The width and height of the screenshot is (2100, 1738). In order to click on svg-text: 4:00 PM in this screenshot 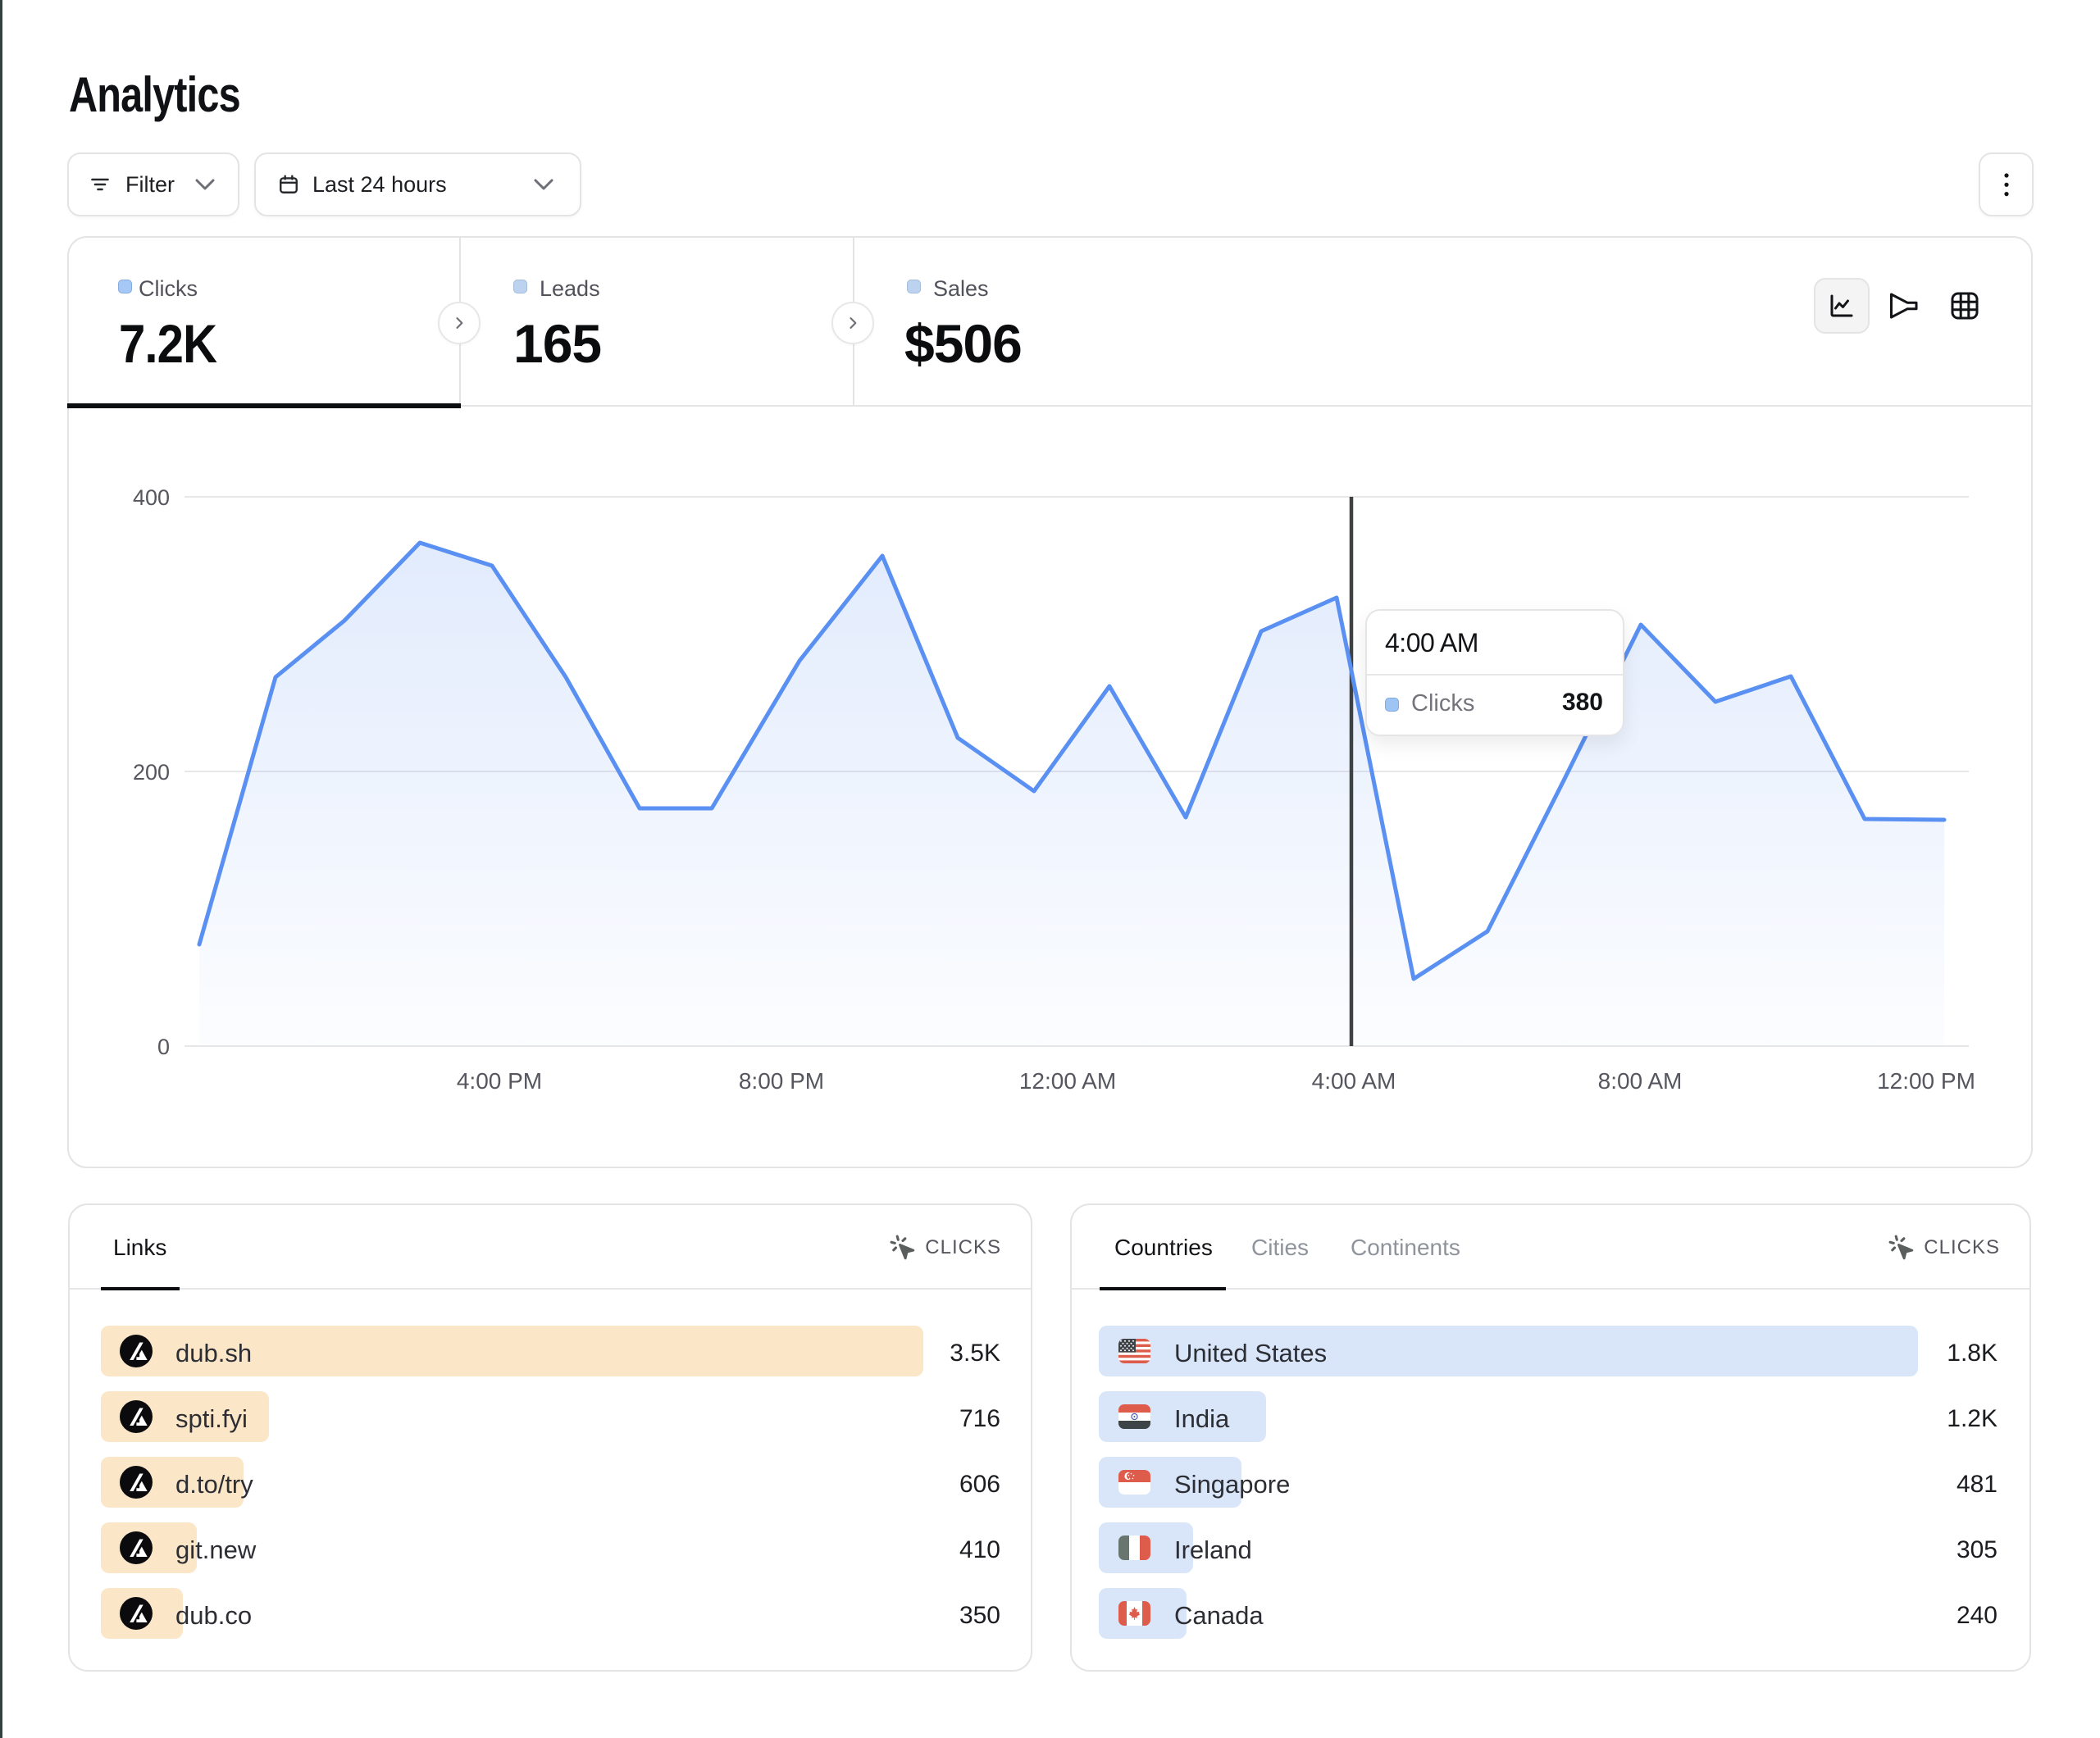, I will do `click(499, 1081)`.